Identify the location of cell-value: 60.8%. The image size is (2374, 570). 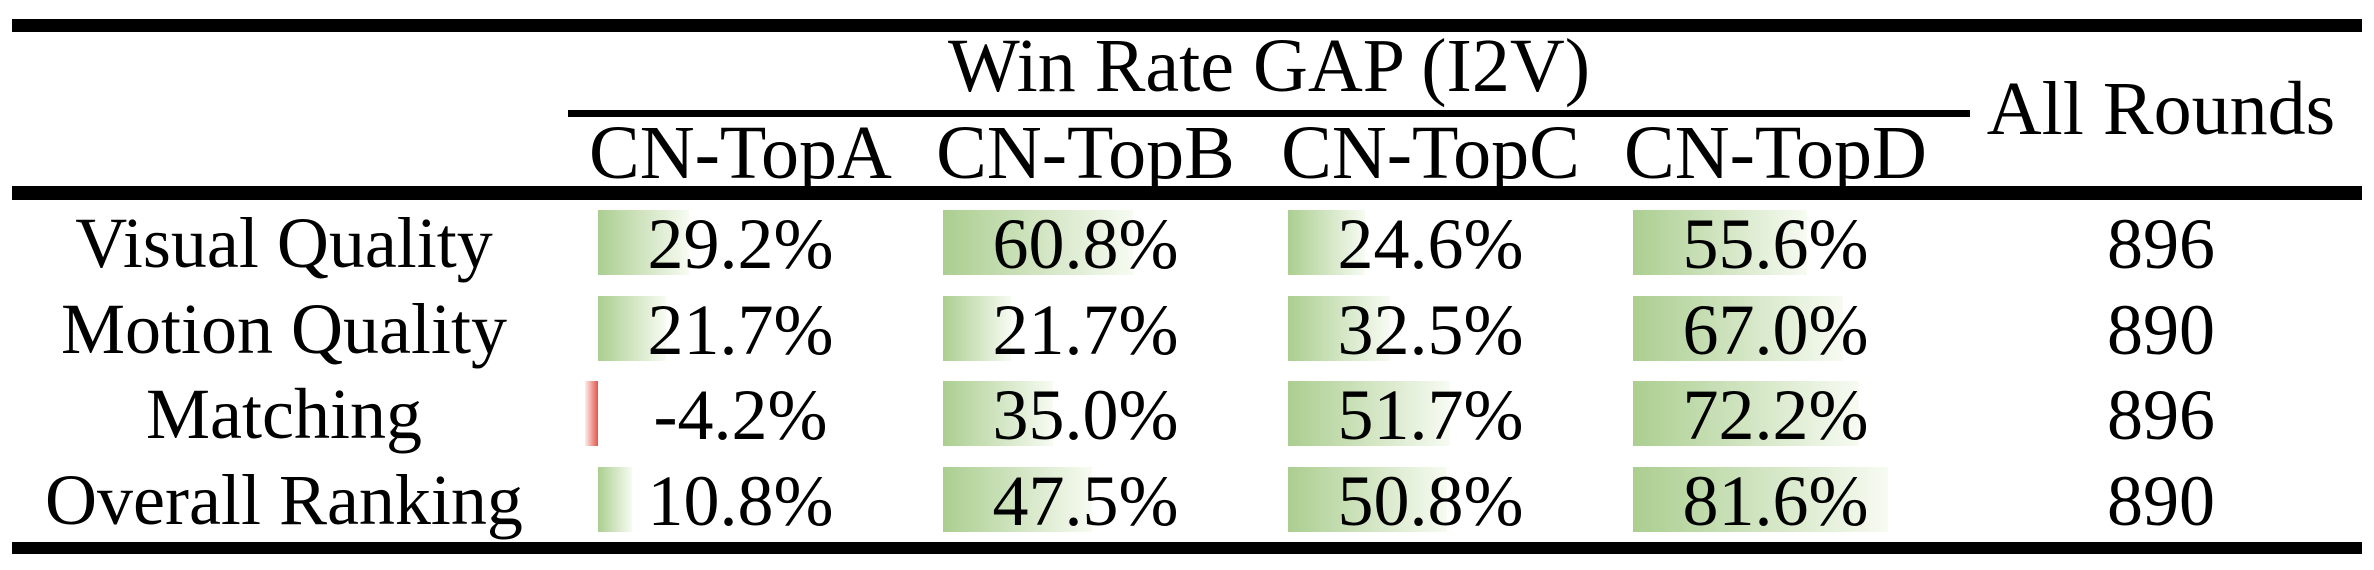
(1085, 244).